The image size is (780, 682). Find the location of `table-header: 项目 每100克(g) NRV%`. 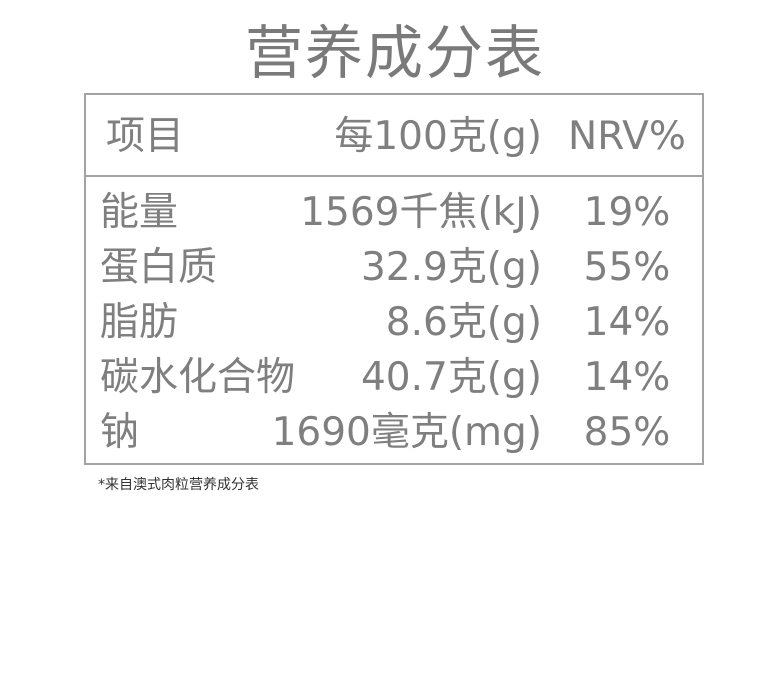

table-header: 项目 每100克(g) NRV% is located at coordinates (394, 136).